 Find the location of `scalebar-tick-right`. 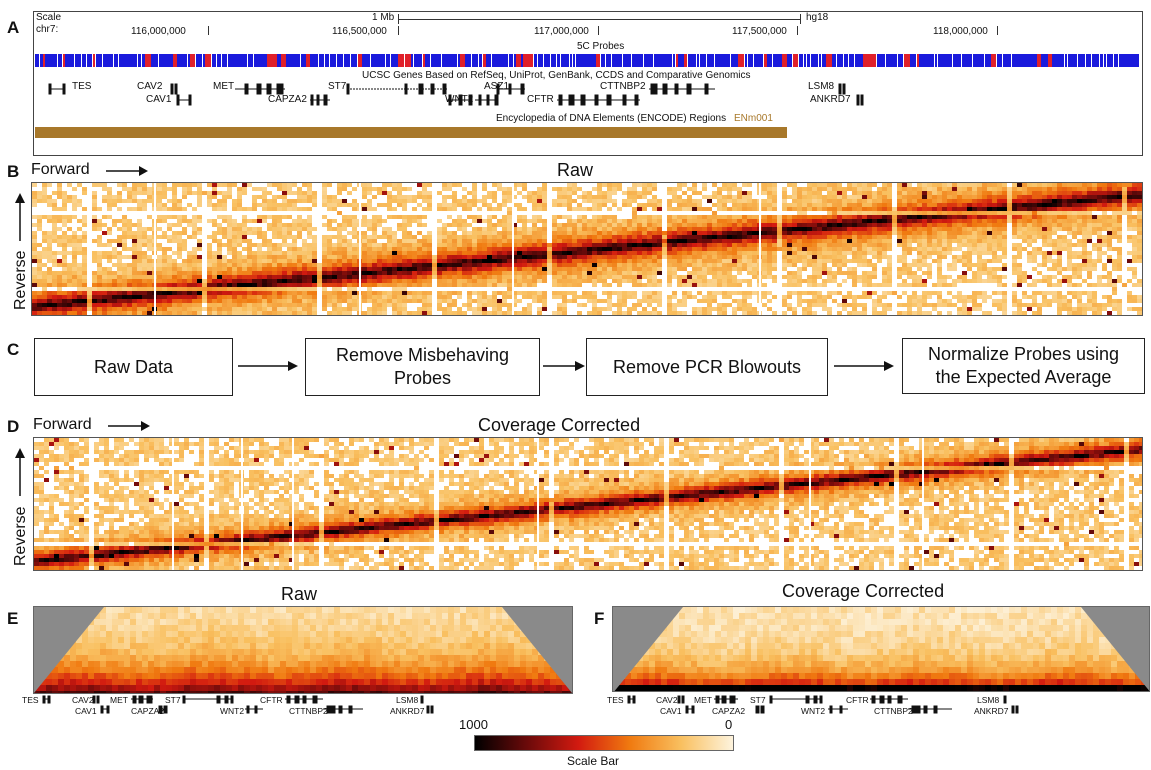

scalebar-tick-right is located at coordinates (800, 19).